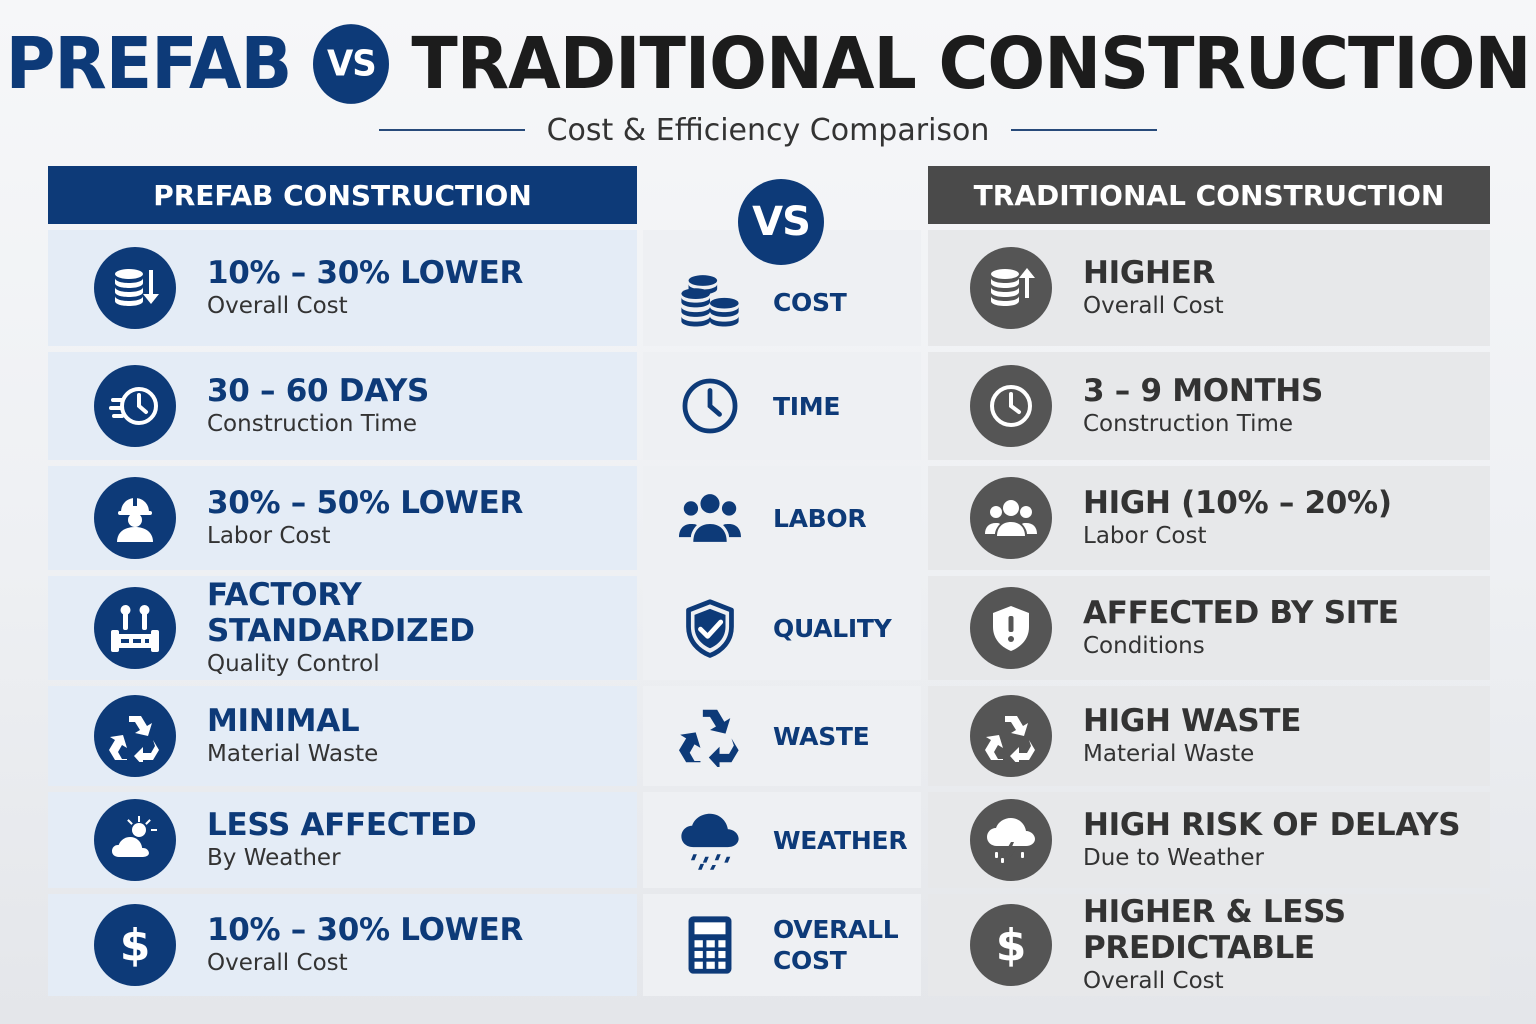  I want to click on prefab-subtext: Labor Cost, so click(269, 536).